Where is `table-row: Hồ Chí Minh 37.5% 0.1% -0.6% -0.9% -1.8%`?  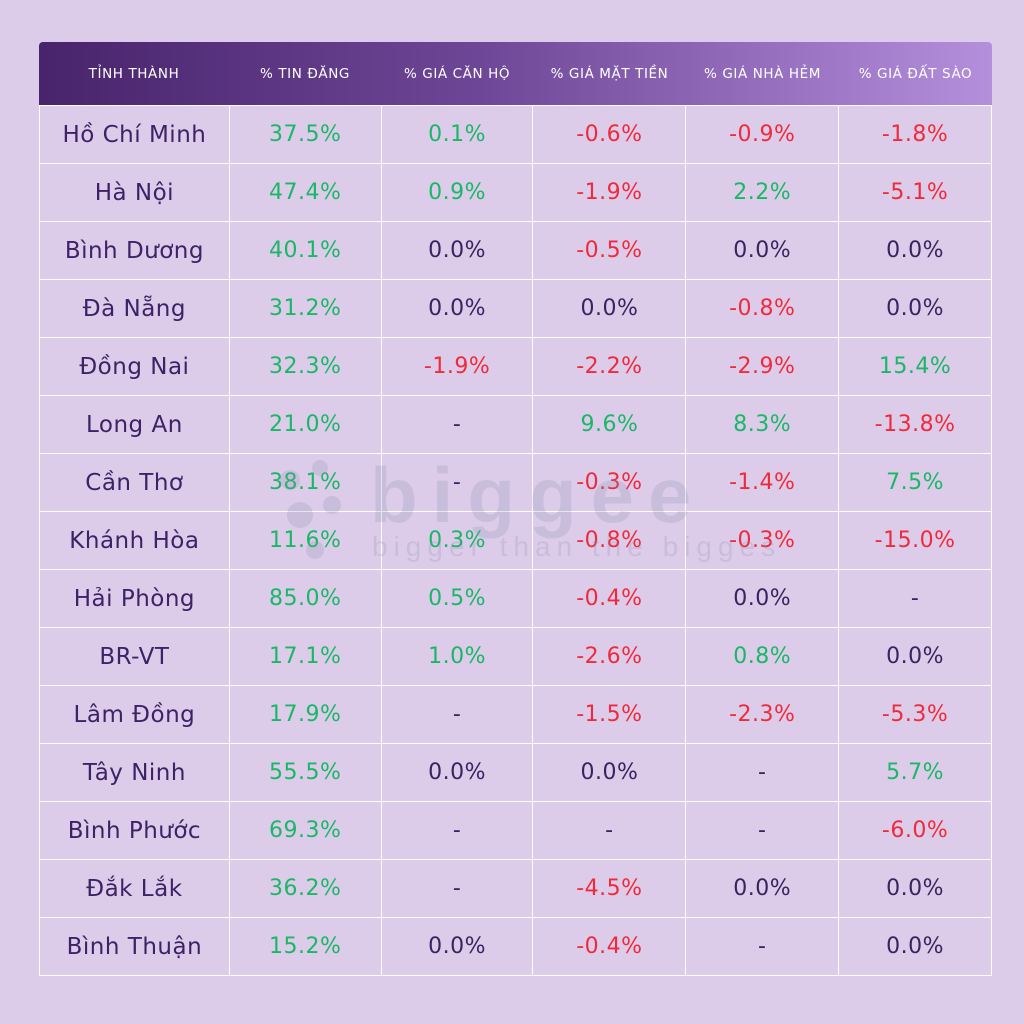 table-row: Hồ Chí Minh 37.5% 0.1% -0.6% -0.9% -1.8% is located at coordinates (516, 135).